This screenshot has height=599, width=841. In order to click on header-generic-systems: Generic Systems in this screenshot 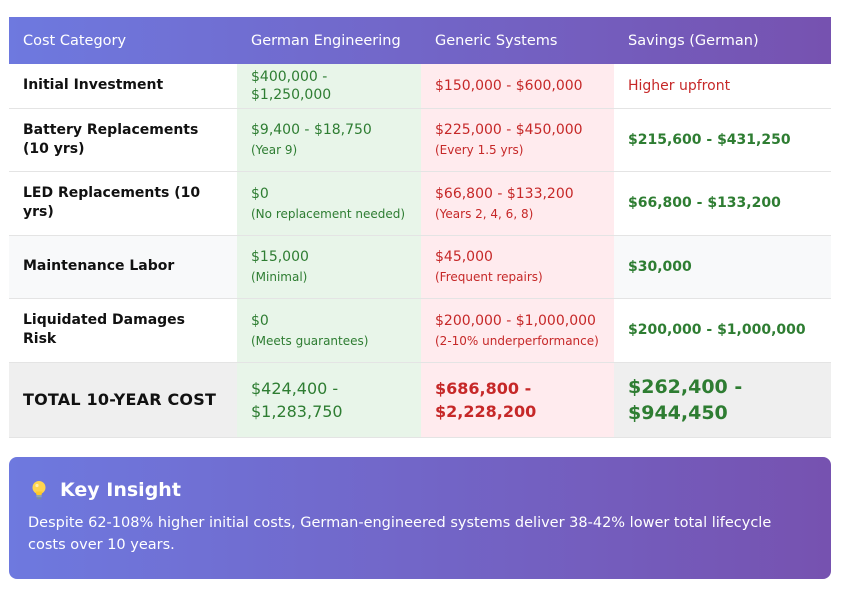, I will do `click(496, 40)`.